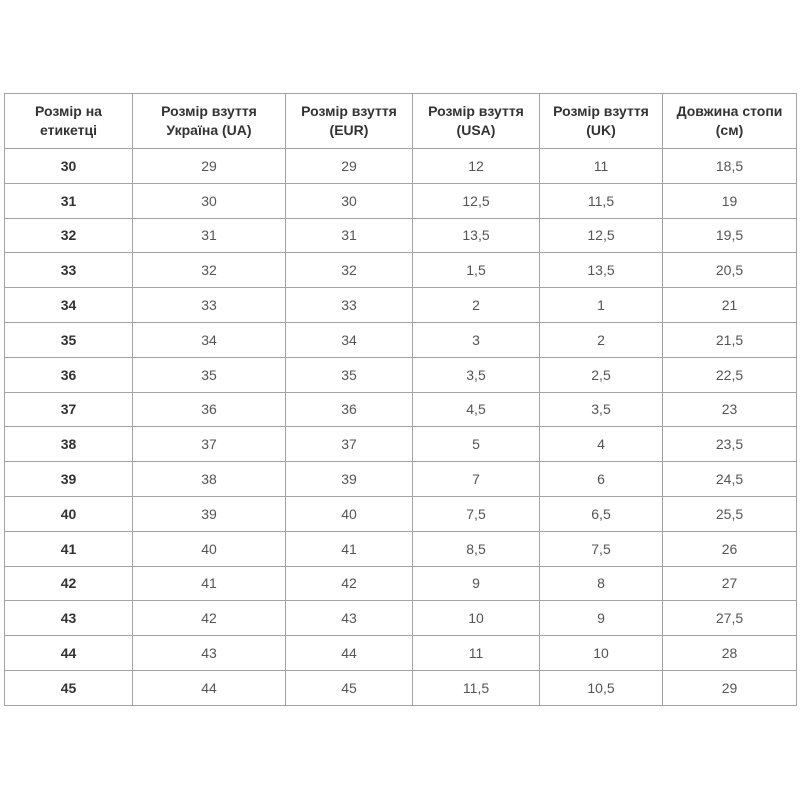 Image resolution: width=800 pixels, height=800 pixels. I want to click on header-label-size: Розмір на етикетці, so click(68, 121).